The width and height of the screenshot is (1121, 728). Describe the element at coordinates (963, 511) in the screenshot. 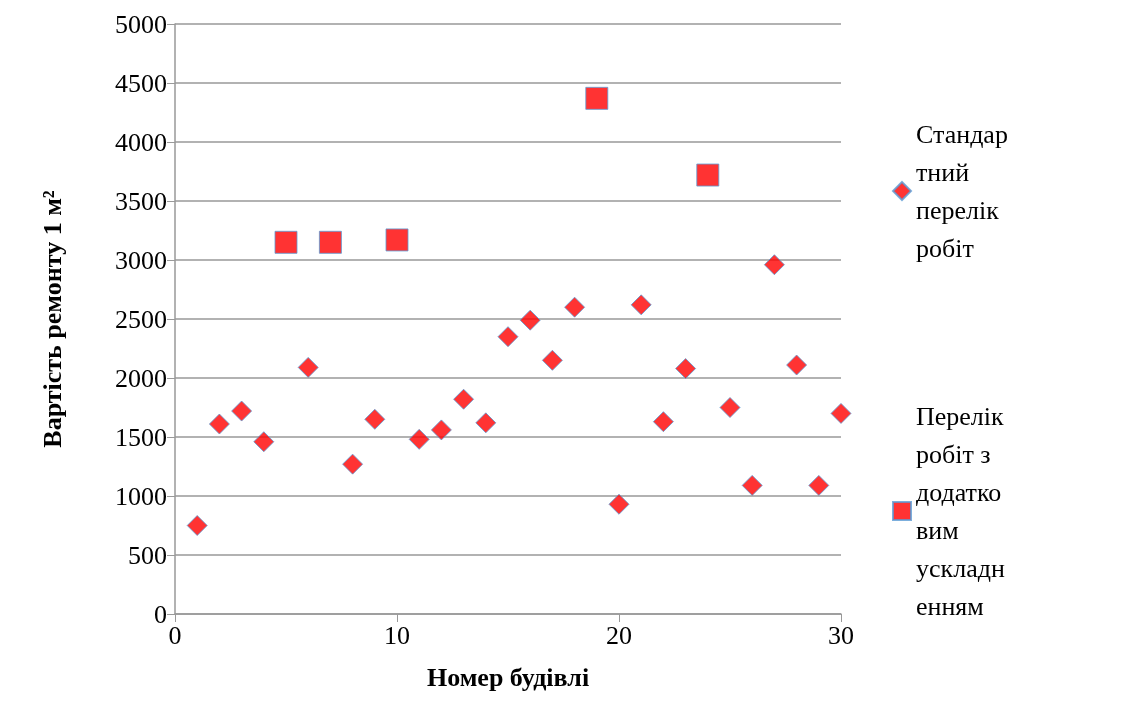

I see `legend-label: Перелік робіт з додатковим ускладненням` at that location.